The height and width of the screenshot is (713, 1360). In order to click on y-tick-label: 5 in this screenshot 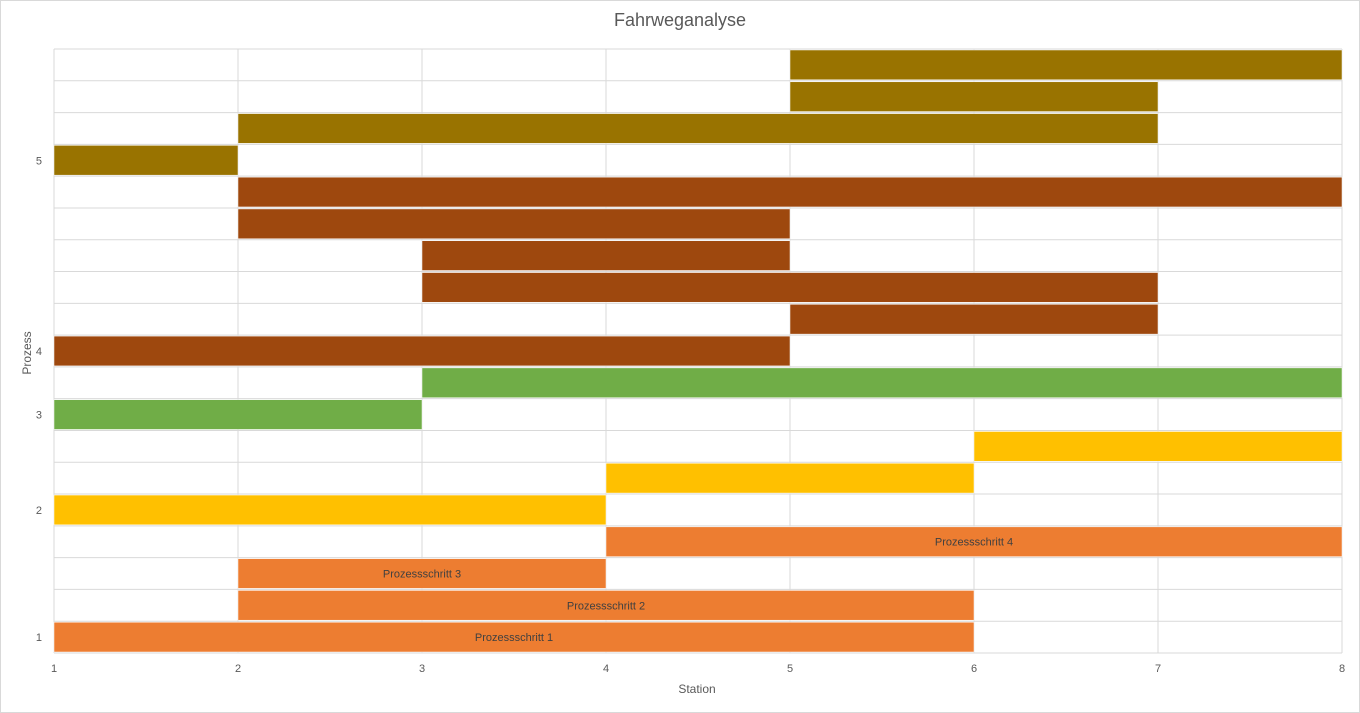, I will do `click(39, 161)`.